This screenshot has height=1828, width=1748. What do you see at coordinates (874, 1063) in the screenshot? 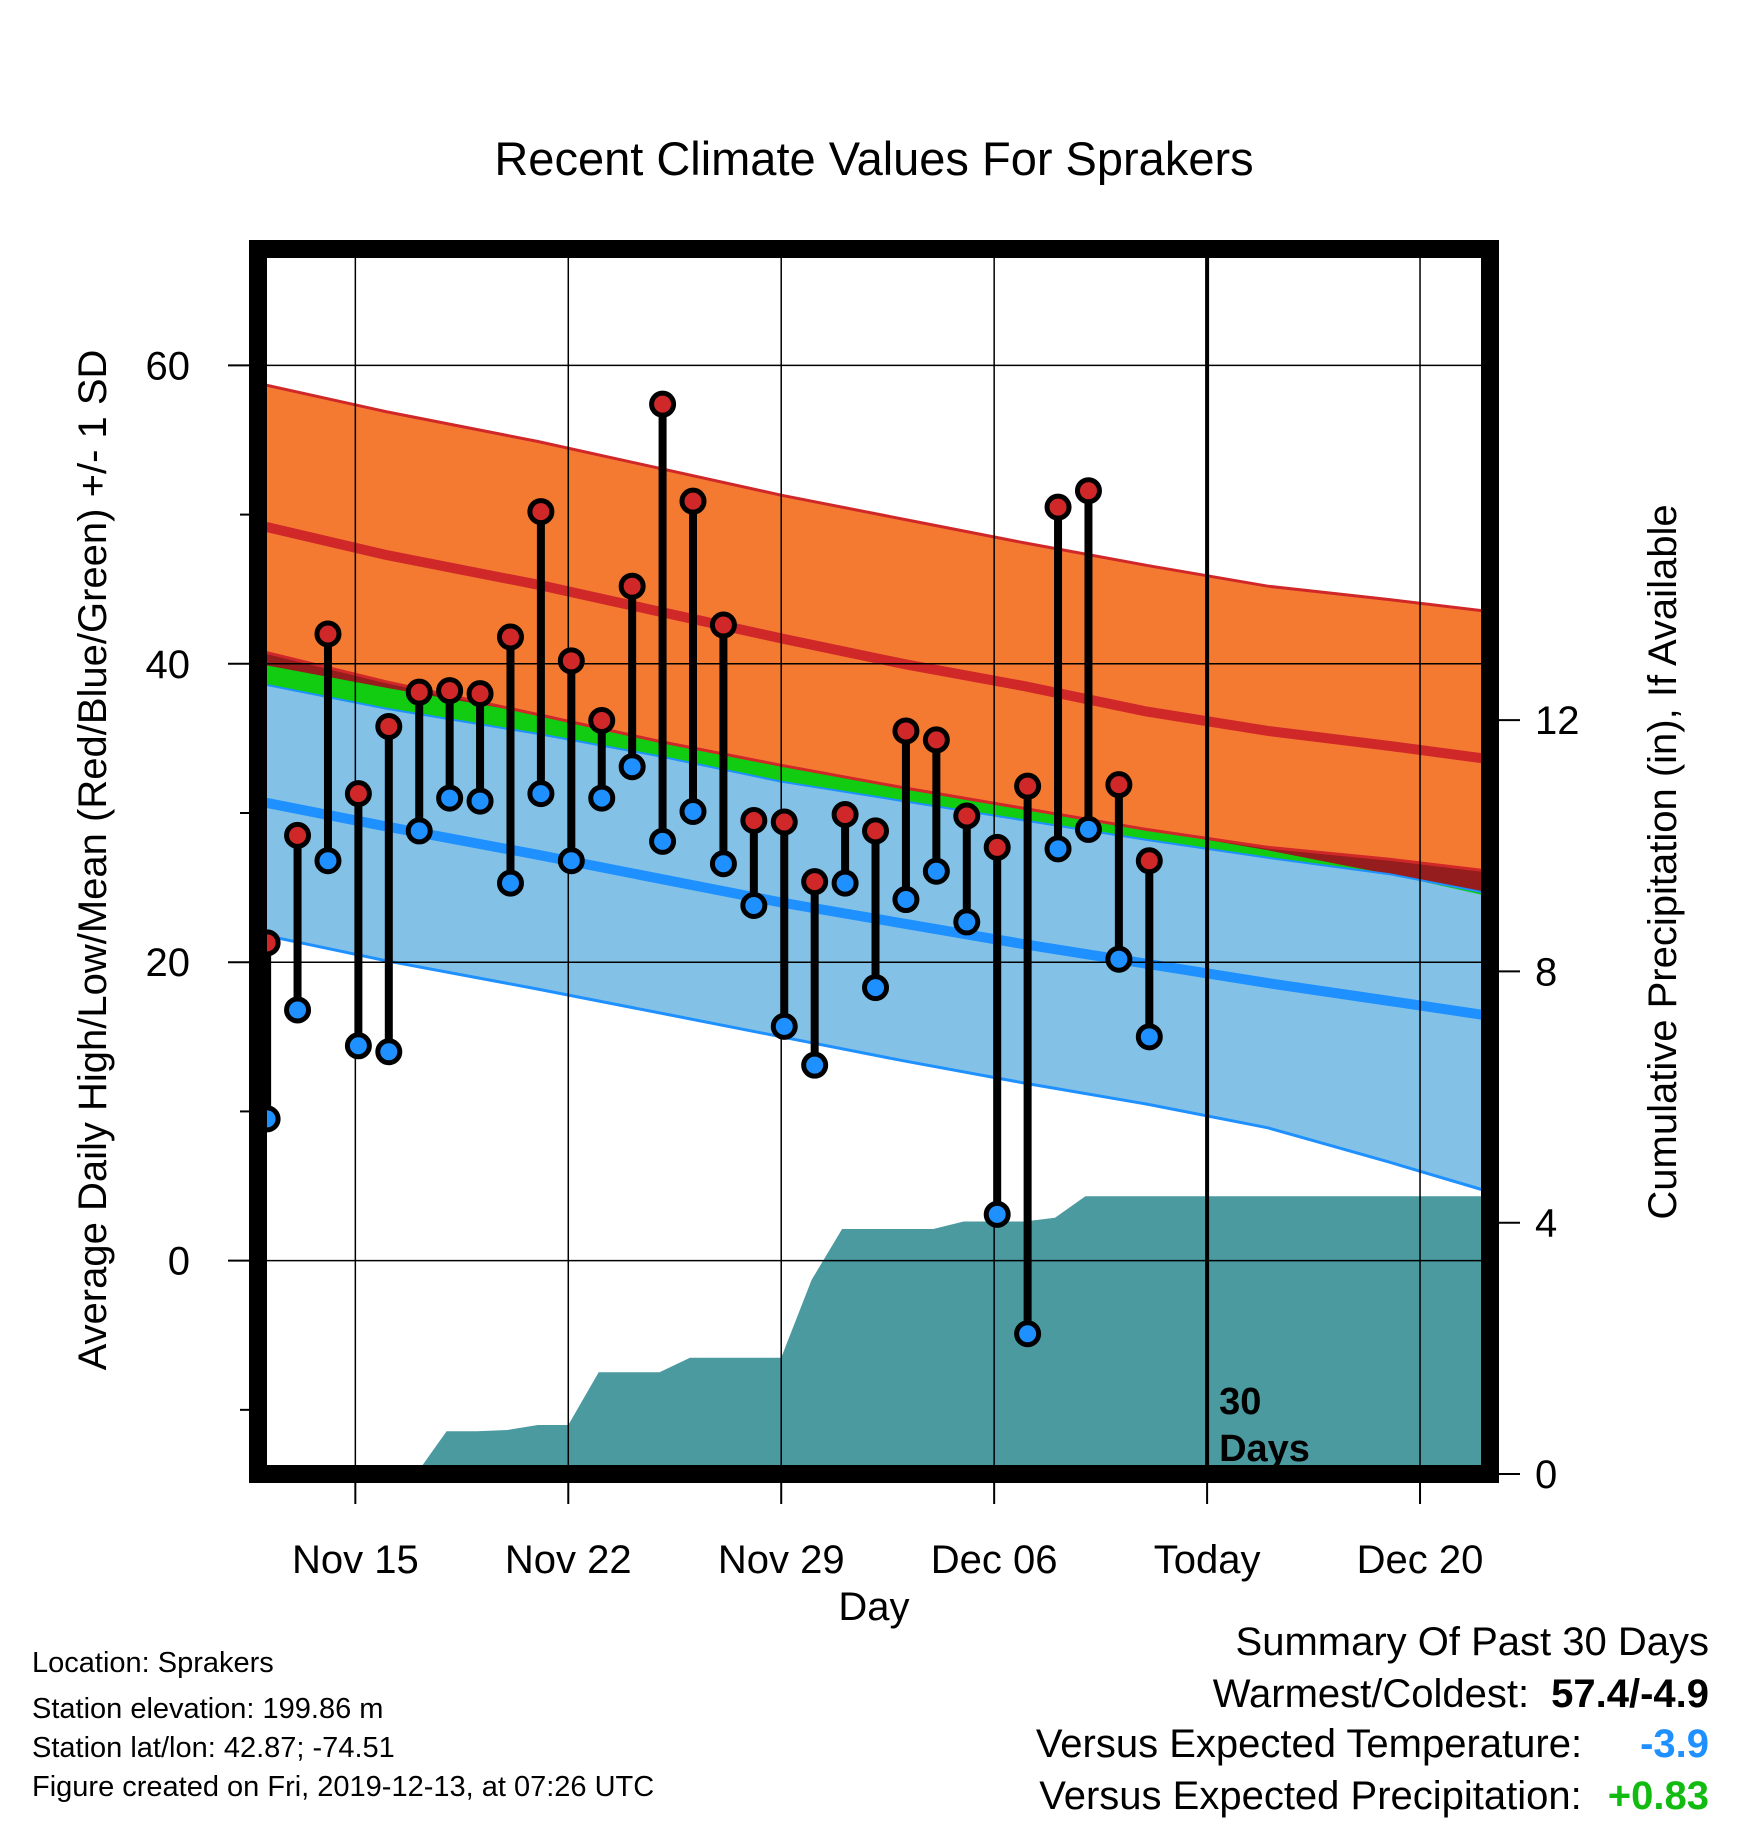
I see `low-minus-sd-line` at bounding box center [874, 1063].